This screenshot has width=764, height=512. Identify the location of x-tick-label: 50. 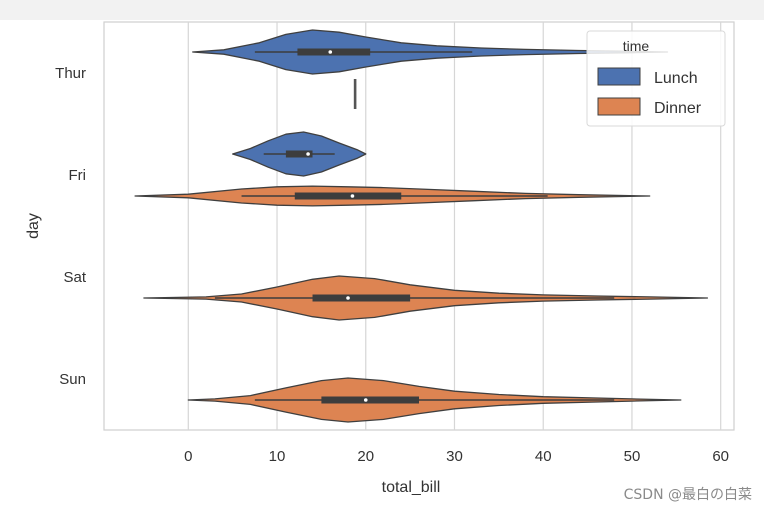
(632, 456).